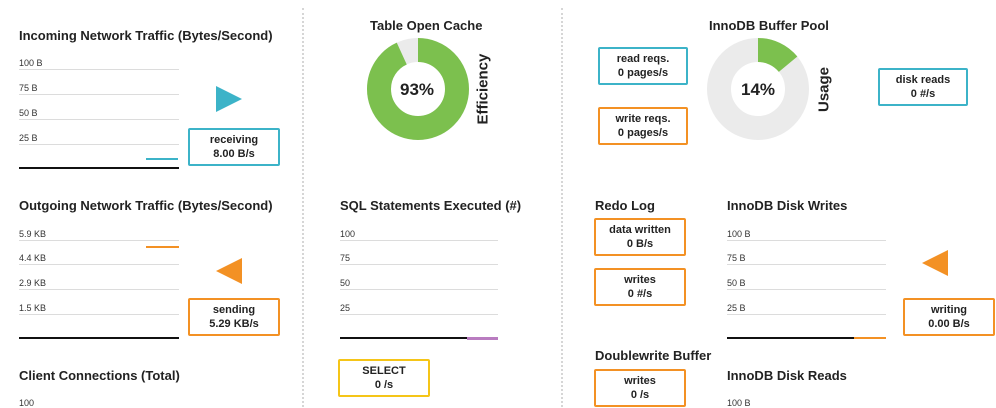  What do you see at coordinates (640, 280) in the screenshot?
I see `redo-writes-label: writes` at bounding box center [640, 280].